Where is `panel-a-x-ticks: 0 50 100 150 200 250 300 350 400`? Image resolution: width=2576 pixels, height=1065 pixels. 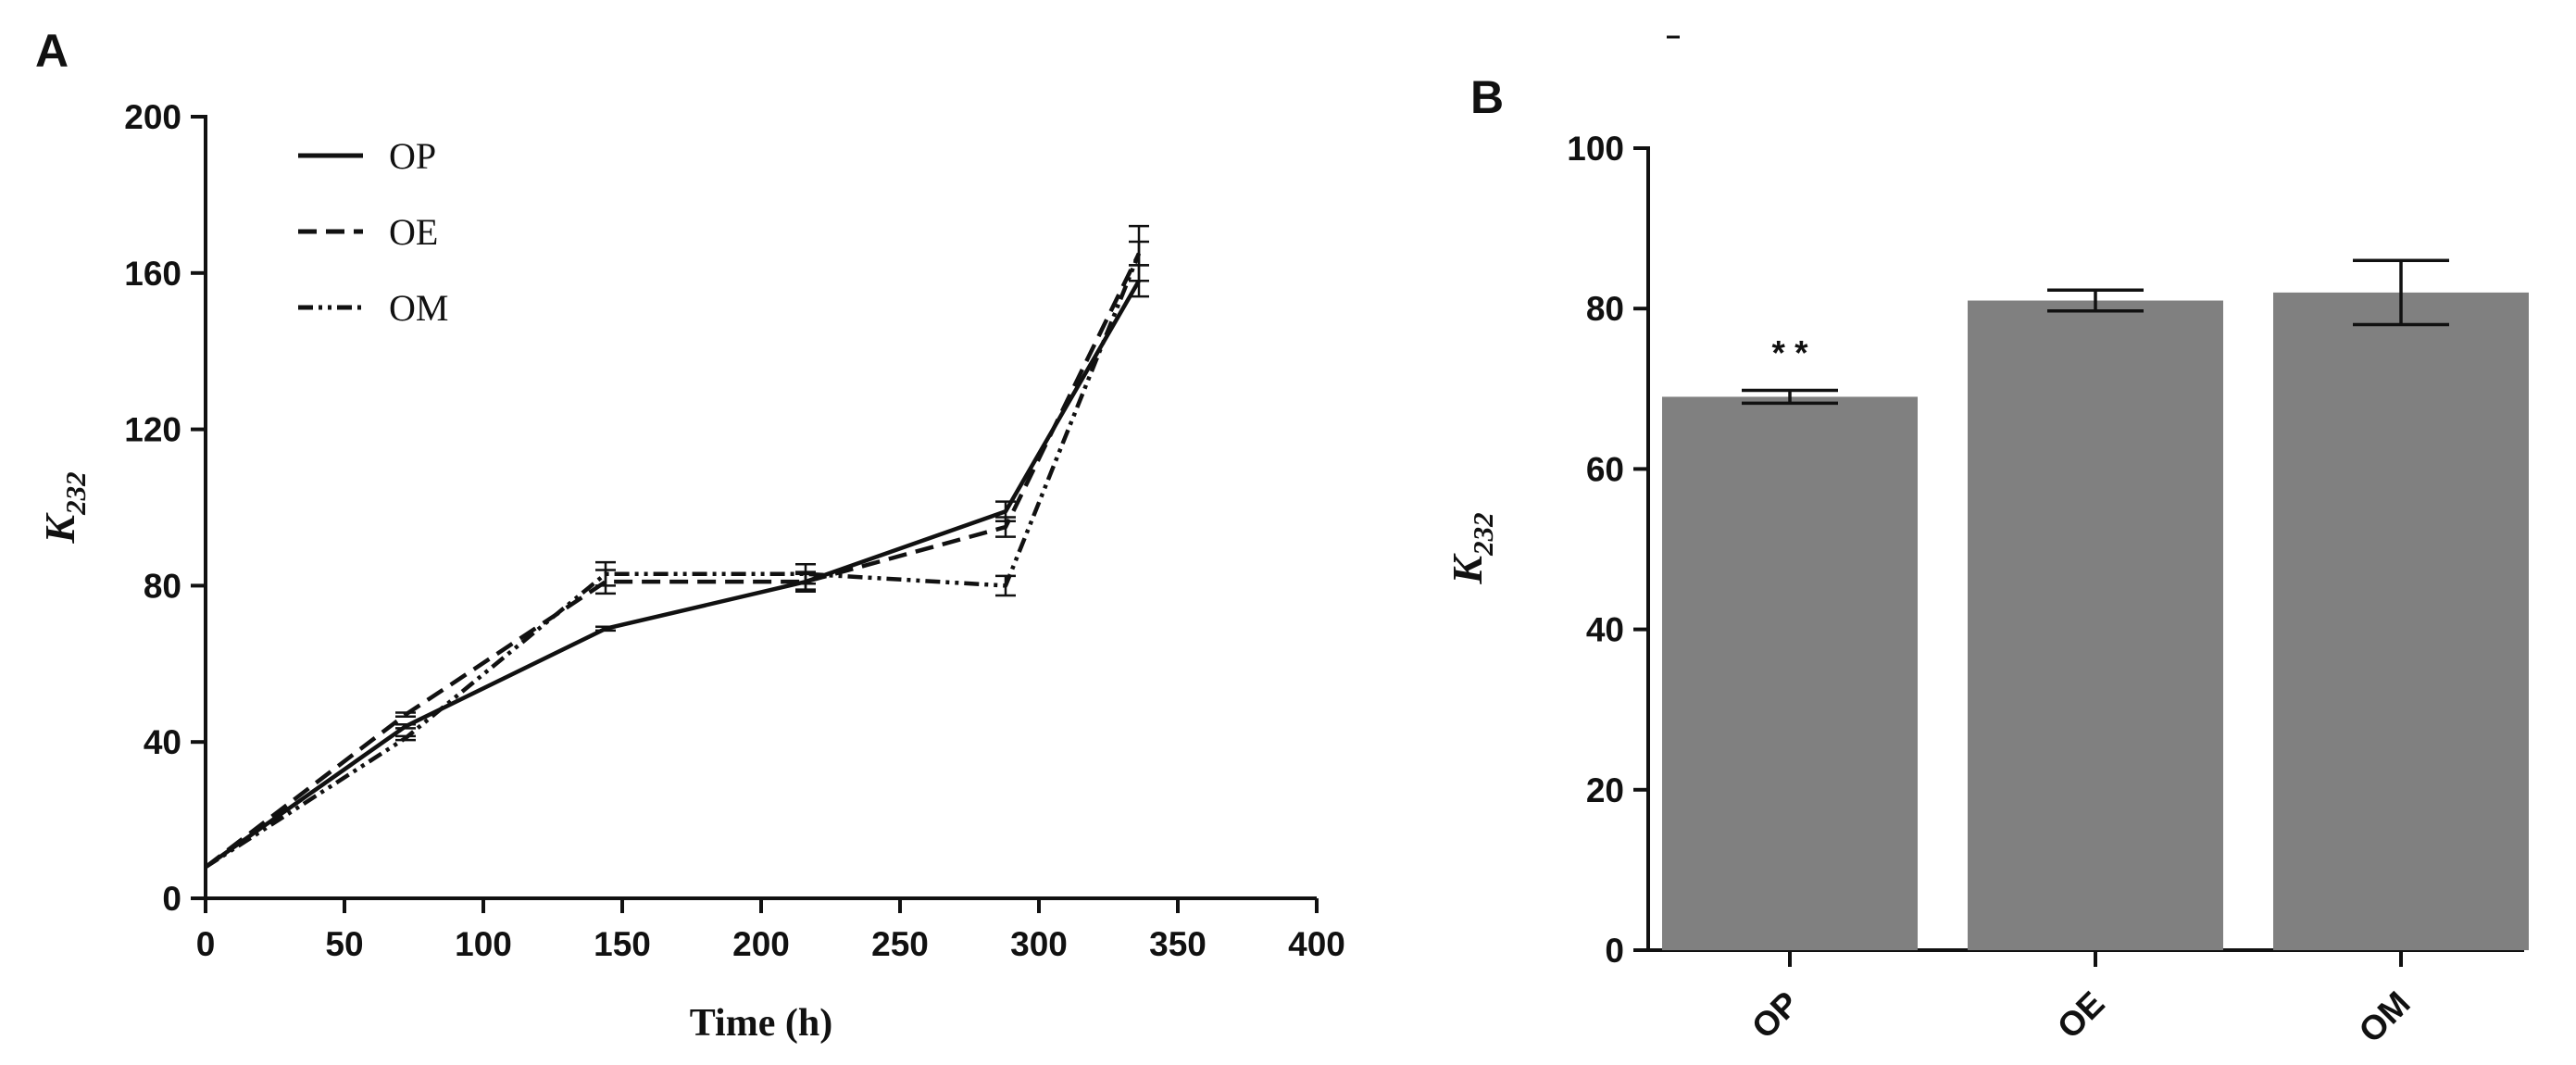 panel-a-x-ticks: 0 50 100 150 200 250 300 350 400 is located at coordinates (770, 930).